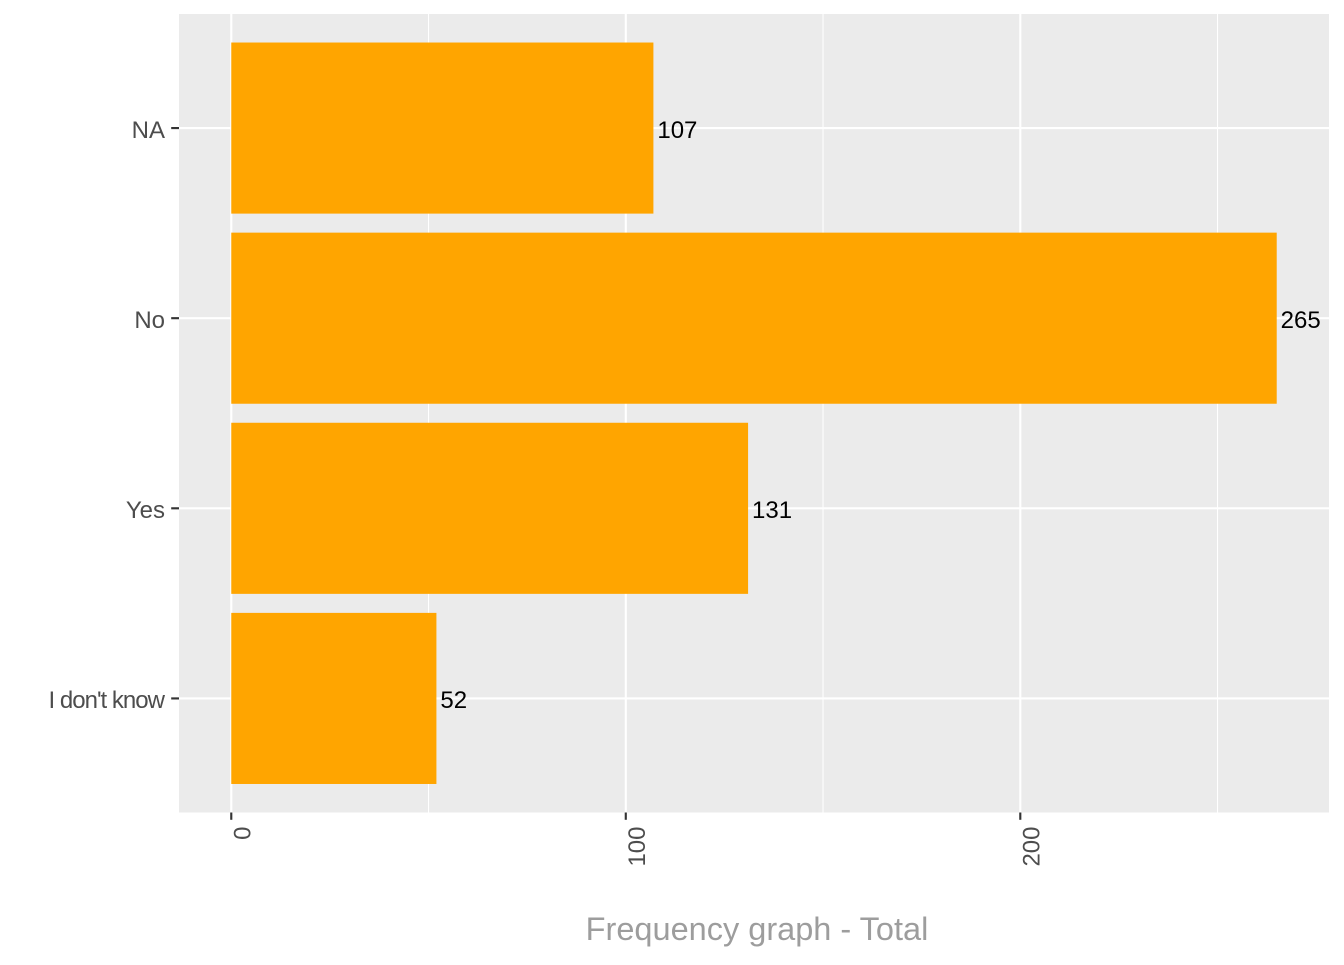  What do you see at coordinates (107, 700) in the screenshot?
I see `svg-text: I don't know` at bounding box center [107, 700].